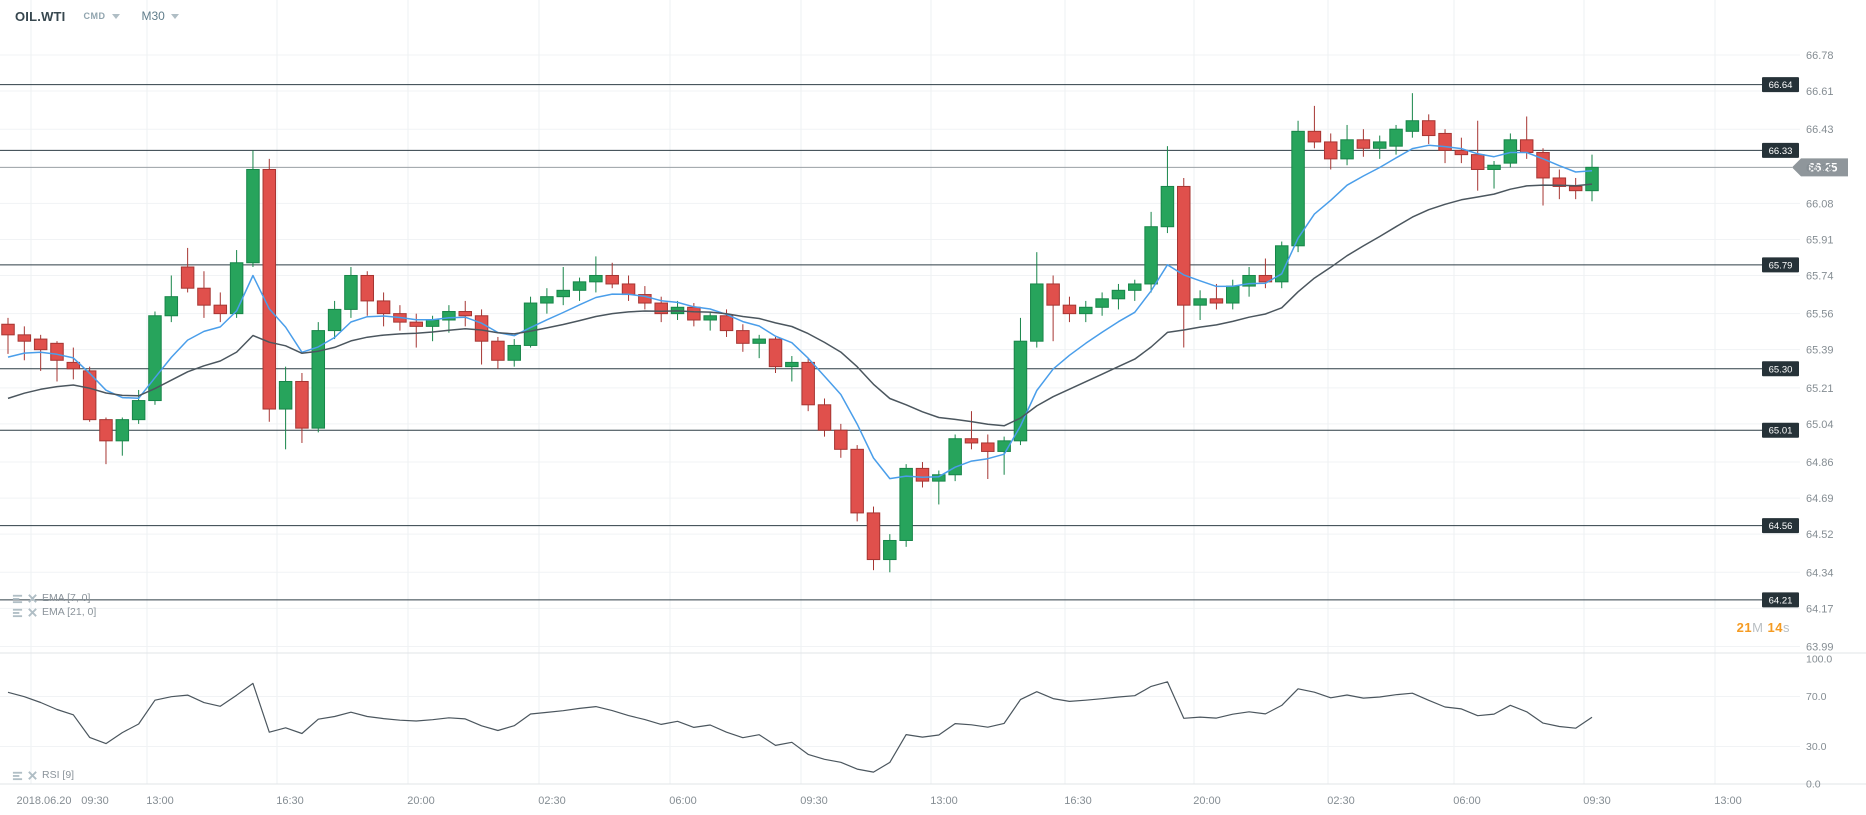 The width and height of the screenshot is (1866, 815). What do you see at coordinates (32, 598) in the screenshot?
I see `ema-fast-close-icon` at bounding box center [32, 598].